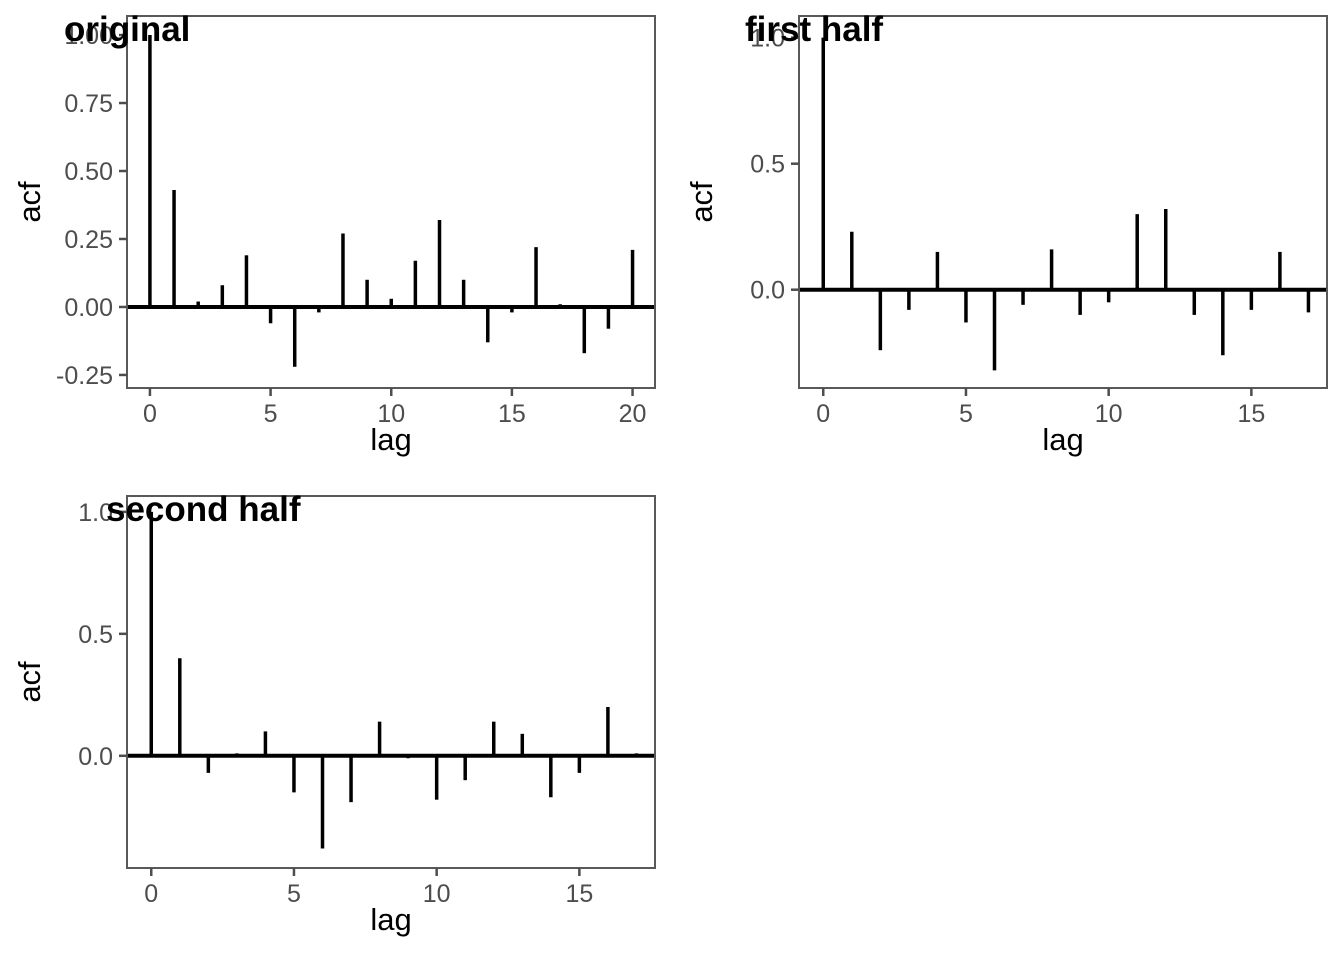  I want to click on x-tick-label: 20, so click(633, 414).